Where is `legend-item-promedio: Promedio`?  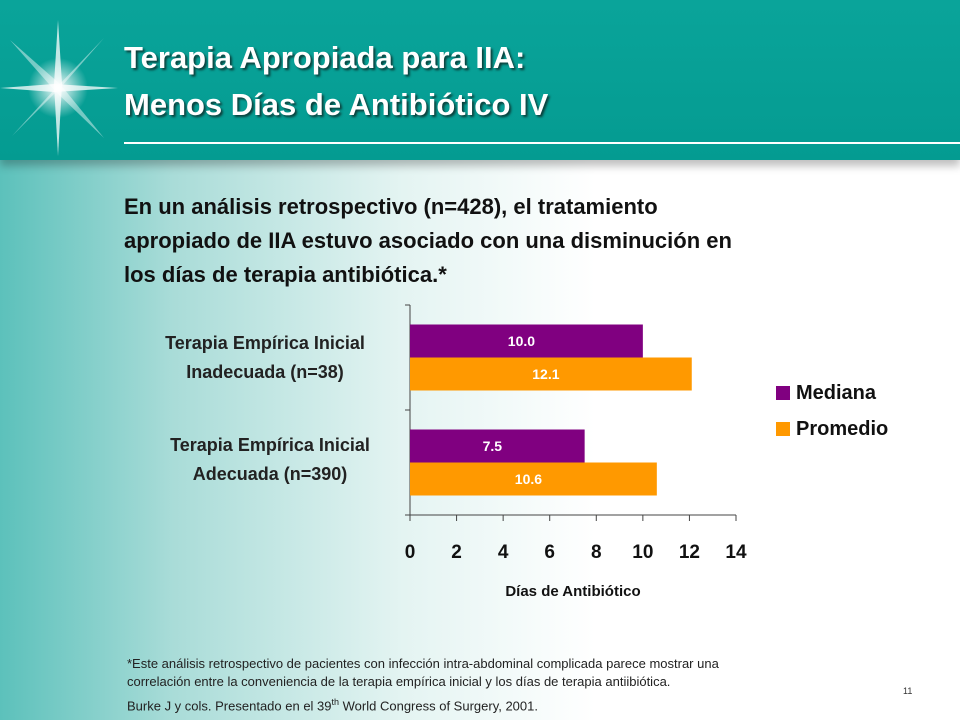
legend-item-promedio: Promedio is located at coordinates (832, 429).